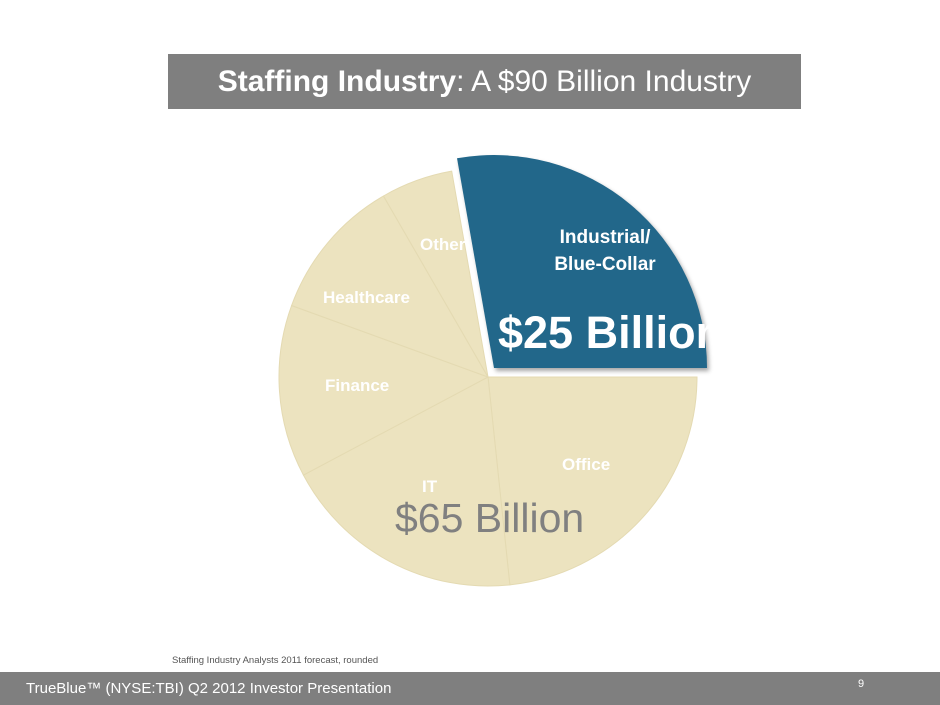 Image resolution: width=940 pixels, height=705 pixels. I want to click on page-number: 9, so click(861, 684).